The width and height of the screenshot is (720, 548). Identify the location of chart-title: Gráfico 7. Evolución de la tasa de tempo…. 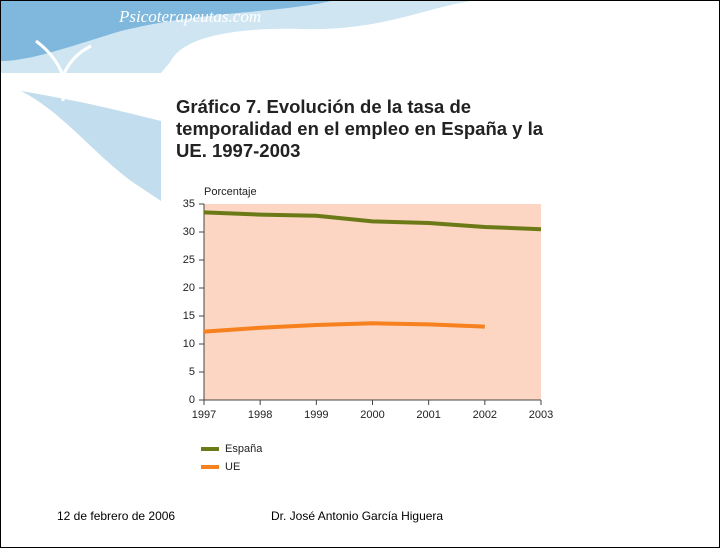
(360, 128).